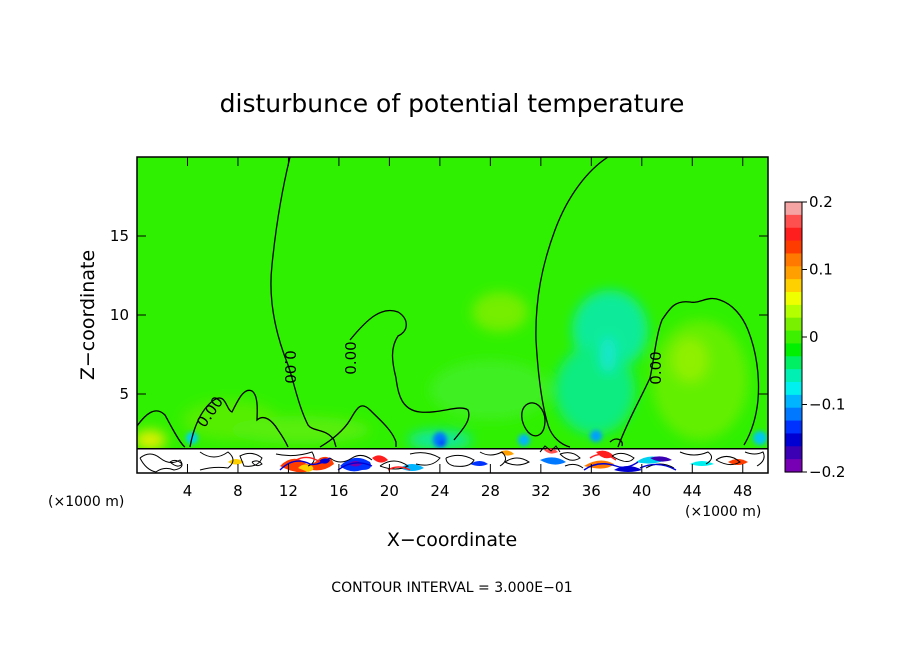 This screenshot has width=904, height=654. Describe the element at coordinates (389, 491) in the screenshot. I see `x-tick-label: 20` at that location.